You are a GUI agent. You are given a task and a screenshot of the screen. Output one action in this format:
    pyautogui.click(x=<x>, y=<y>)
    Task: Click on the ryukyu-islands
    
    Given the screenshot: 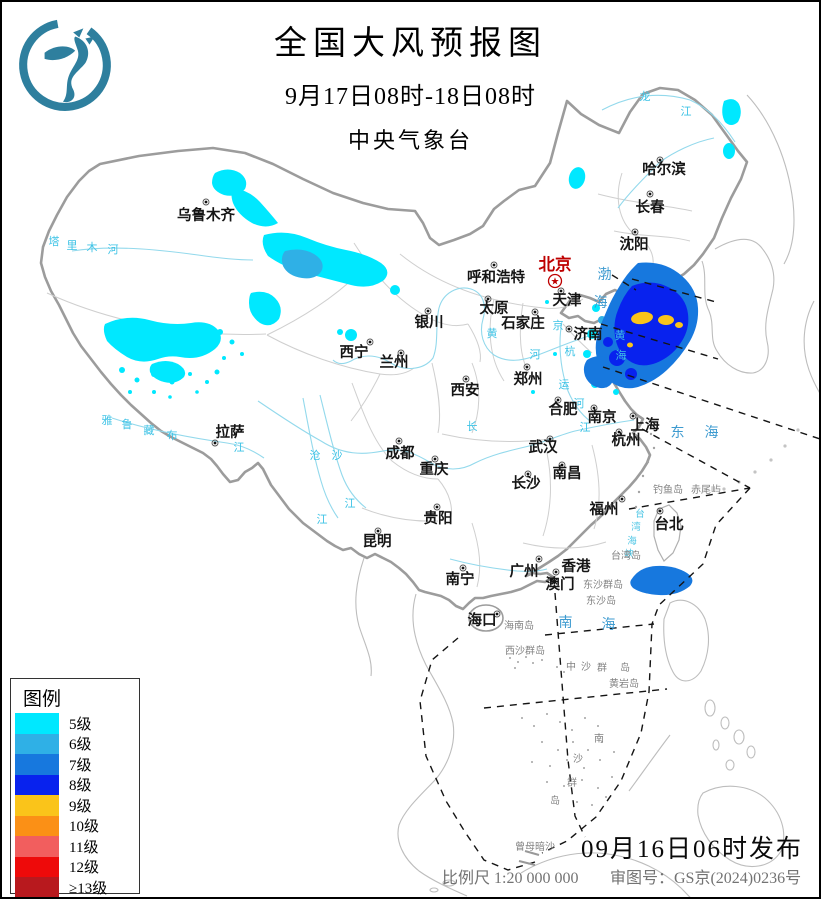 What is the action you would take?
    pyautogui.click(x=761, y=459)
    